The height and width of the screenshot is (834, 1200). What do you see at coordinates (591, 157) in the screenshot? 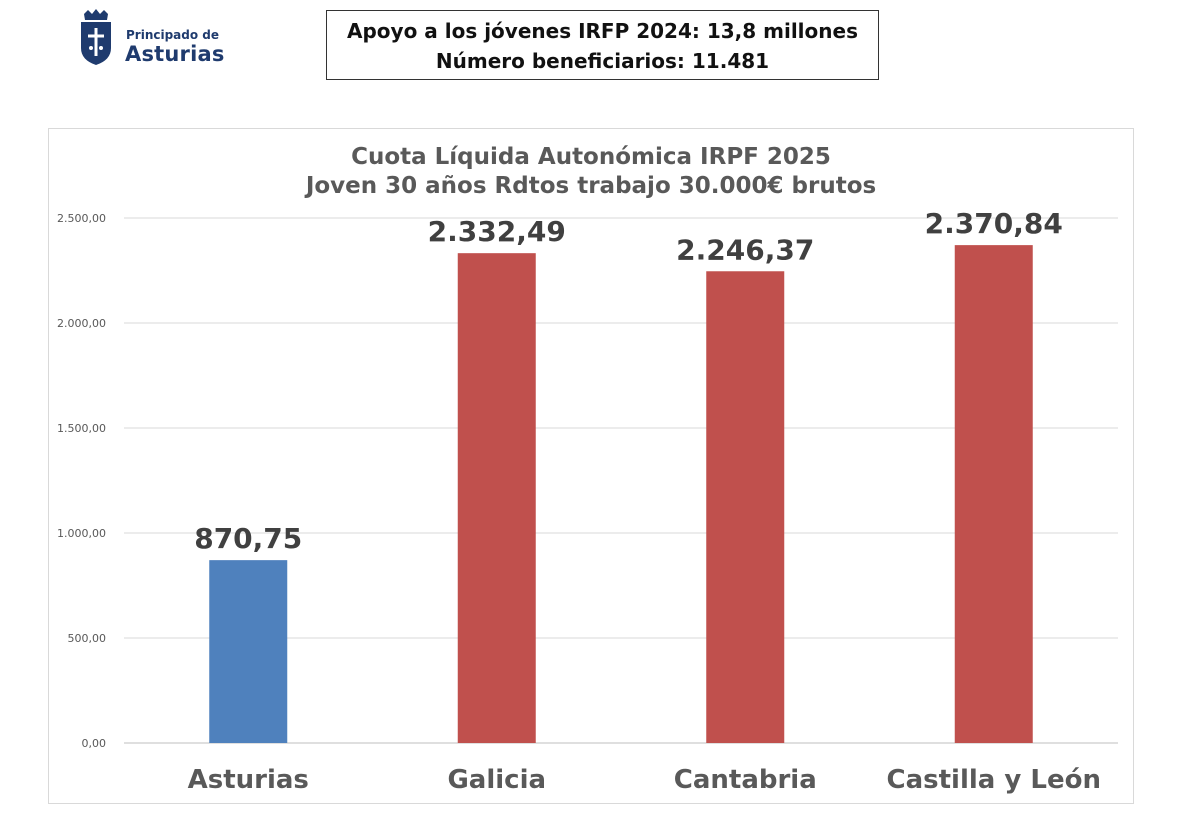
I see `chart-title: Cuota Líquida Autonómica IRPF 2025` at bounding box center [591, 157].